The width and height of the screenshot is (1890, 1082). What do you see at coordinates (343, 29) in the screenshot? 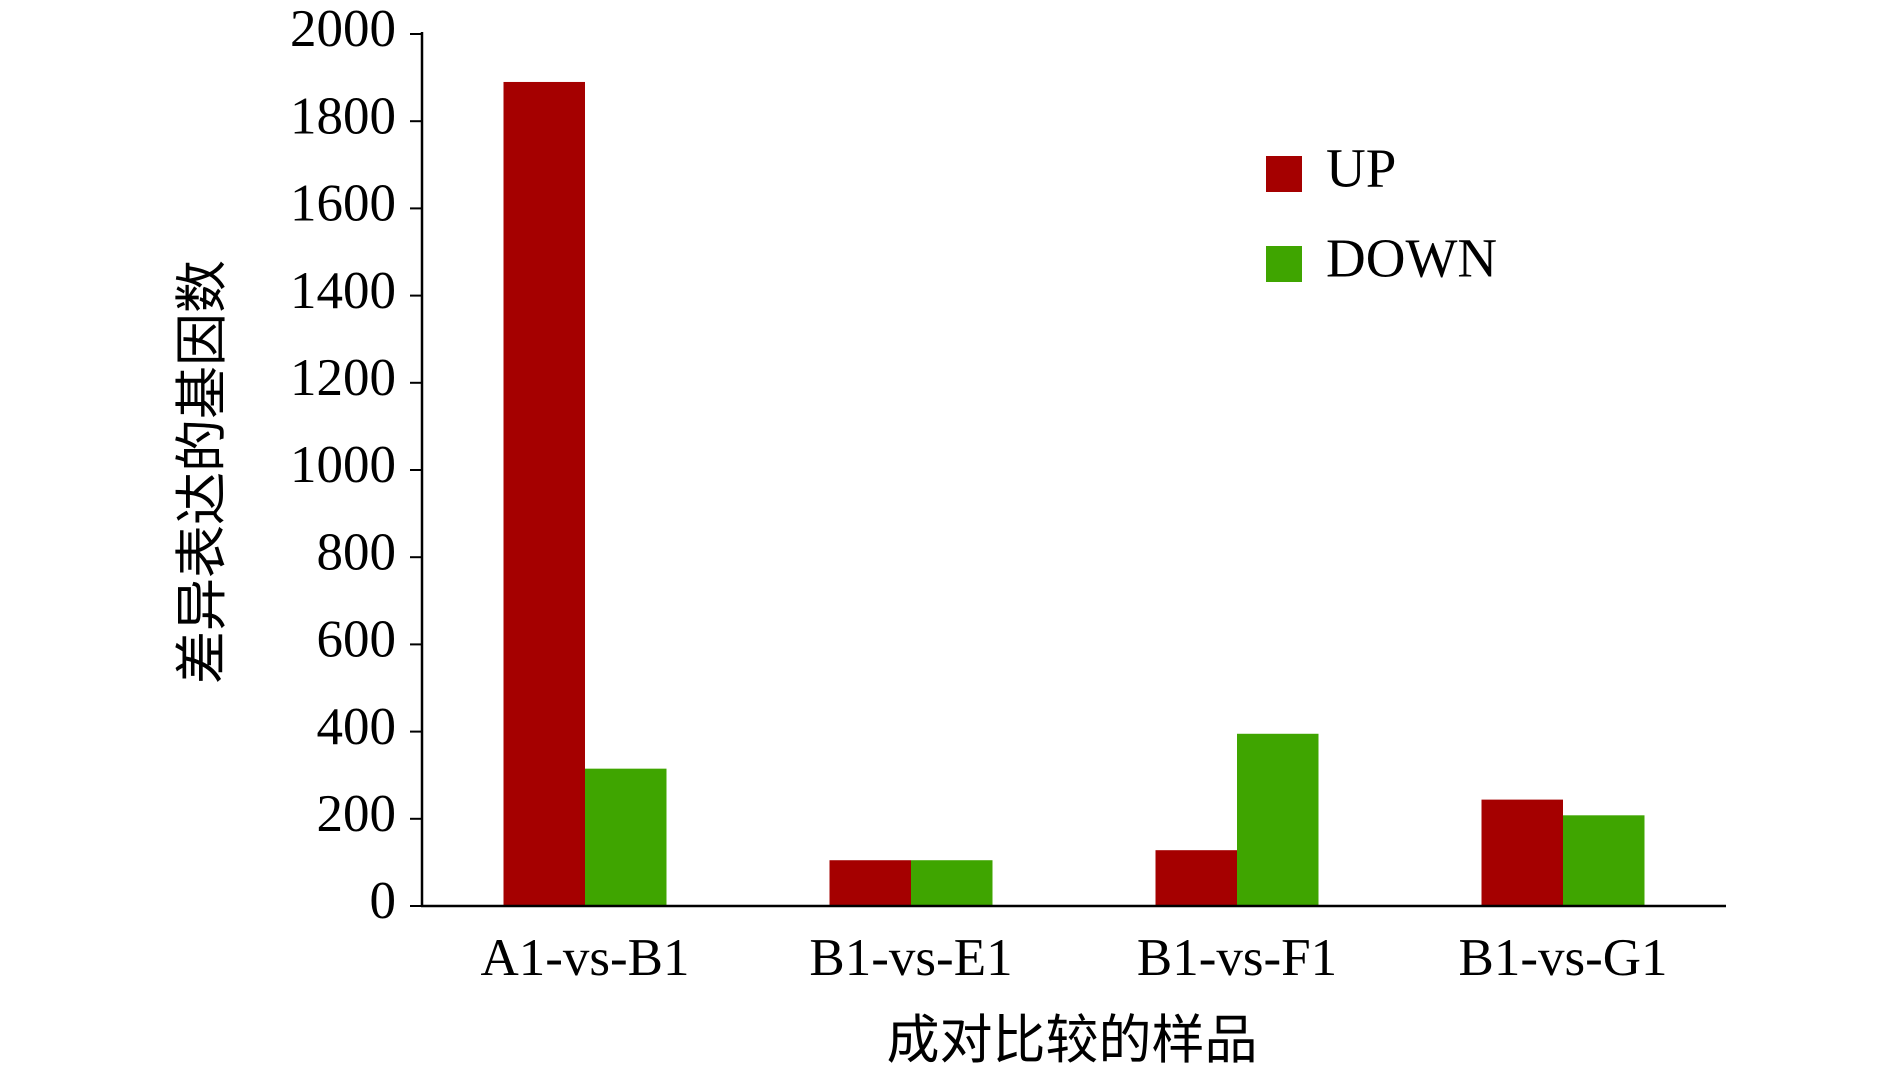
I see `y-tick-label: 2000` at bounding box center [343, 29].